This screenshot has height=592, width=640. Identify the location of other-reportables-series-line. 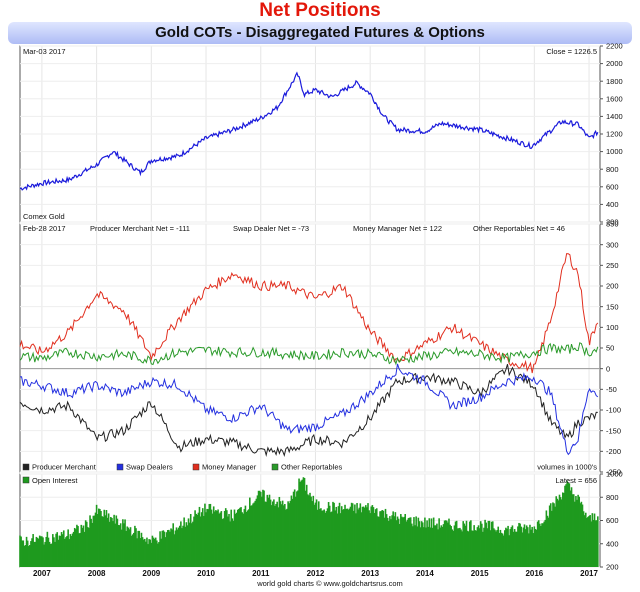
(309, 354).